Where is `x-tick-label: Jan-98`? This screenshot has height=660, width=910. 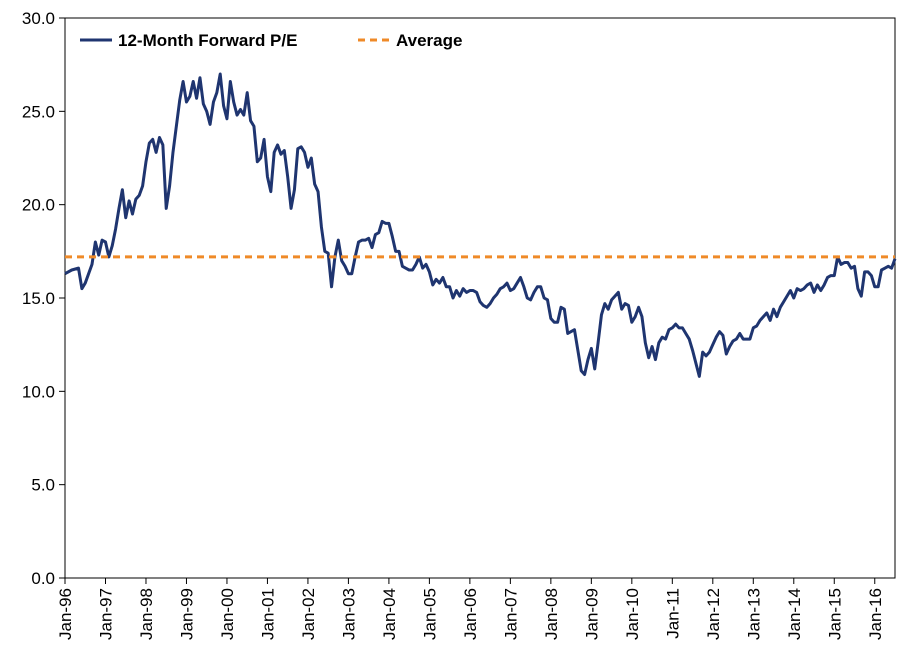 x-tick-label: Jan-98 is located at coordinates (146, 614).